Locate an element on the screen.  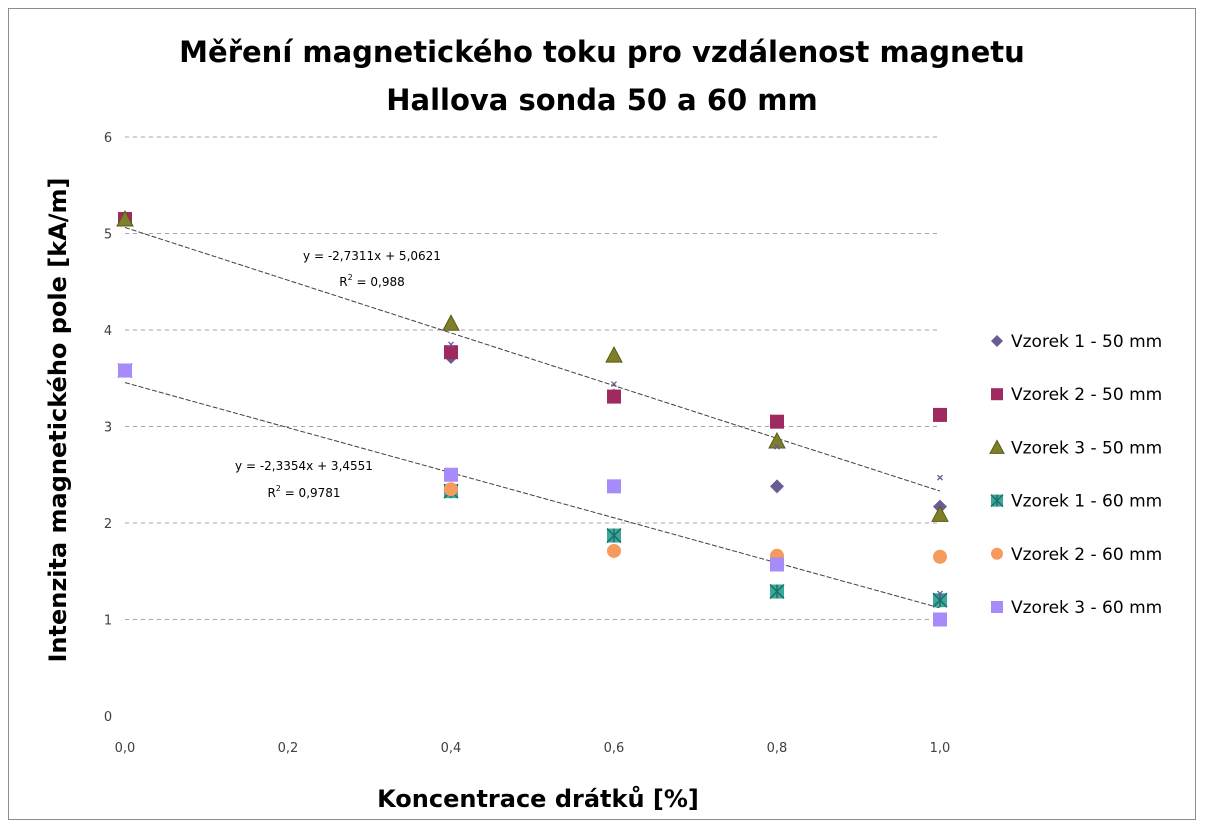
x-tick-labels: 0,0 0,2 0,4 0,6 0,8 1,0 is located at coordinates (533, 748).